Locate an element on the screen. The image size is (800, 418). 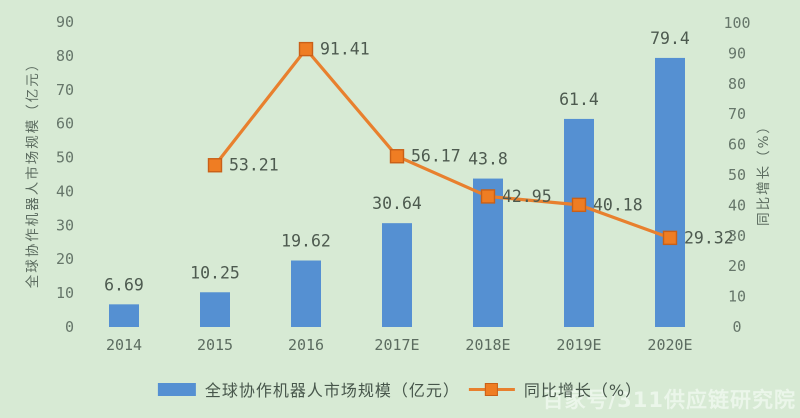
line-value-label-2016: 91.41 is located at coordinates (345, 49).